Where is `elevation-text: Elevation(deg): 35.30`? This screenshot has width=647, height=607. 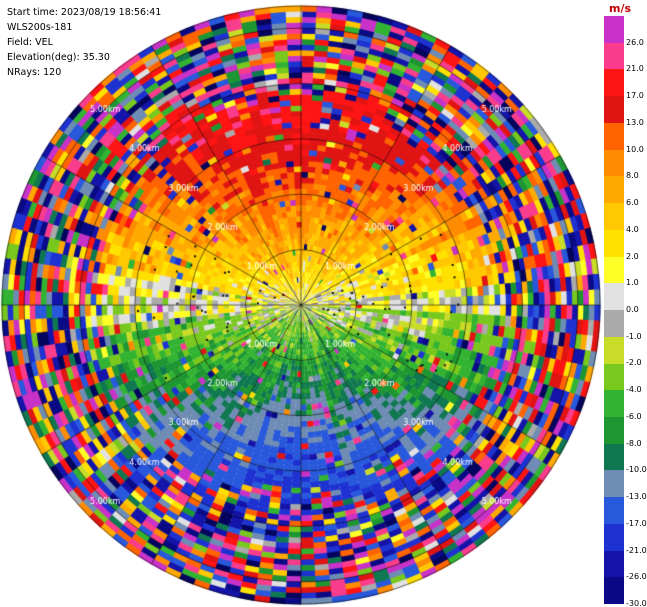
elevation-text: Elevation(deg): 35.30 is located at coordinates (58, 57).